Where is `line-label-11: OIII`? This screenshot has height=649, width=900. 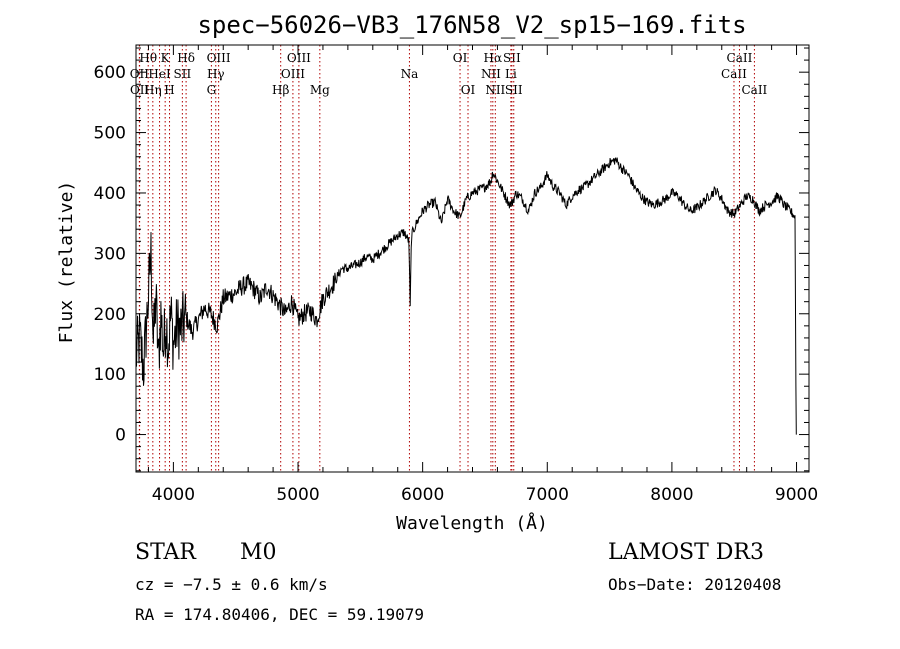 line-label-11: OIII is located at coordinates (219, 58).